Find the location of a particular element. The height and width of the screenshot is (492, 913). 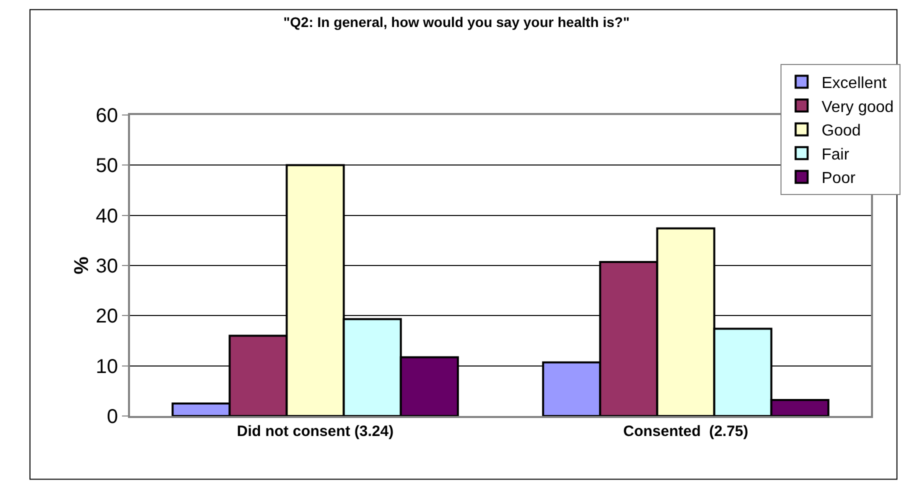

legend-label: Excellent is located at coordinates (855, 83).